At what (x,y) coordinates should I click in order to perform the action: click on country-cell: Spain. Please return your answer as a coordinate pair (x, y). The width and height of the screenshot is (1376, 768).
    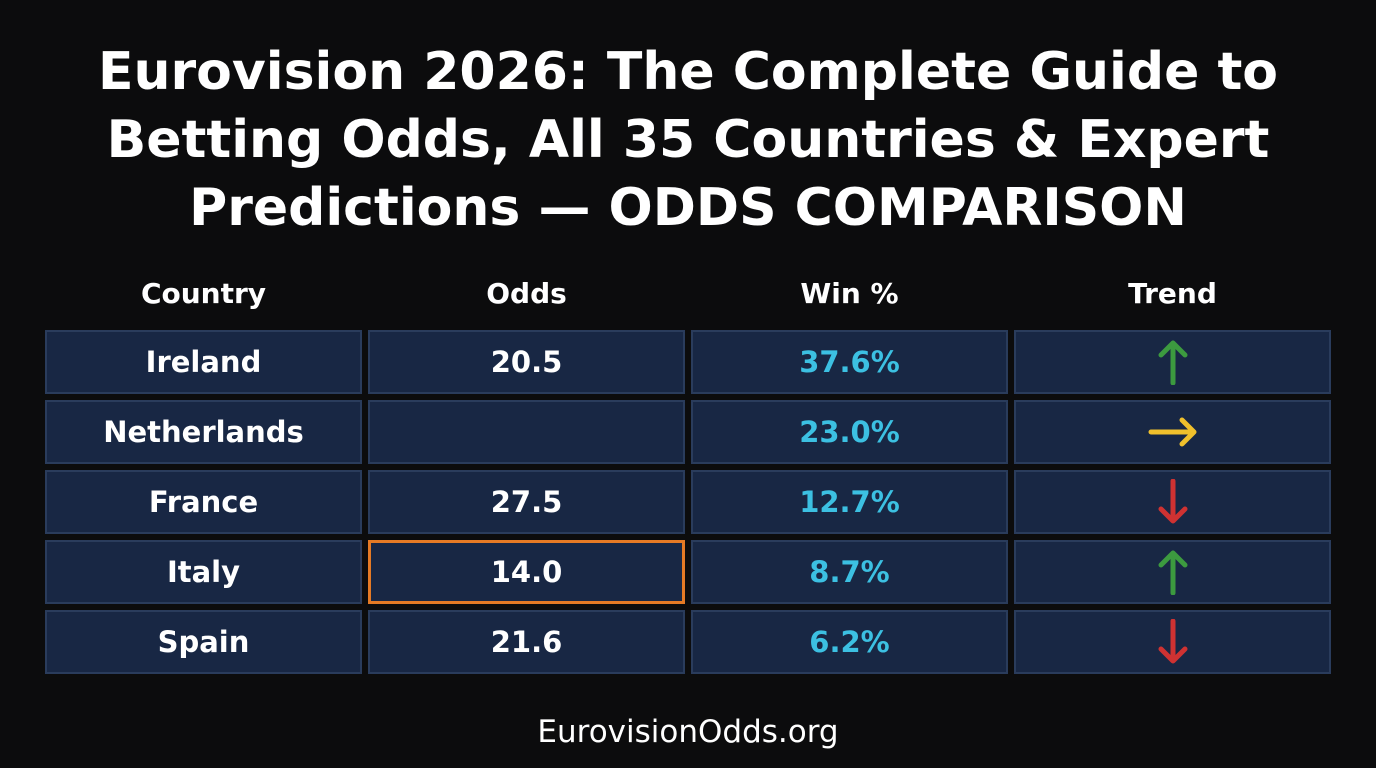
    Looking at the image, I should click on (203, 642).